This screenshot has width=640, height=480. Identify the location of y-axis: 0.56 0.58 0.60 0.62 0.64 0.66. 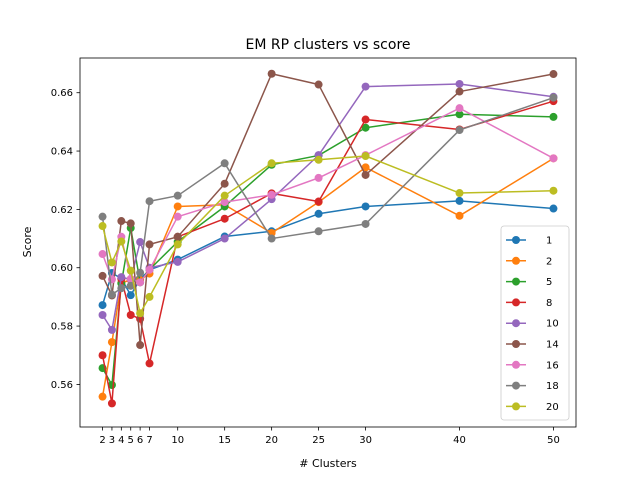
(65, 239).